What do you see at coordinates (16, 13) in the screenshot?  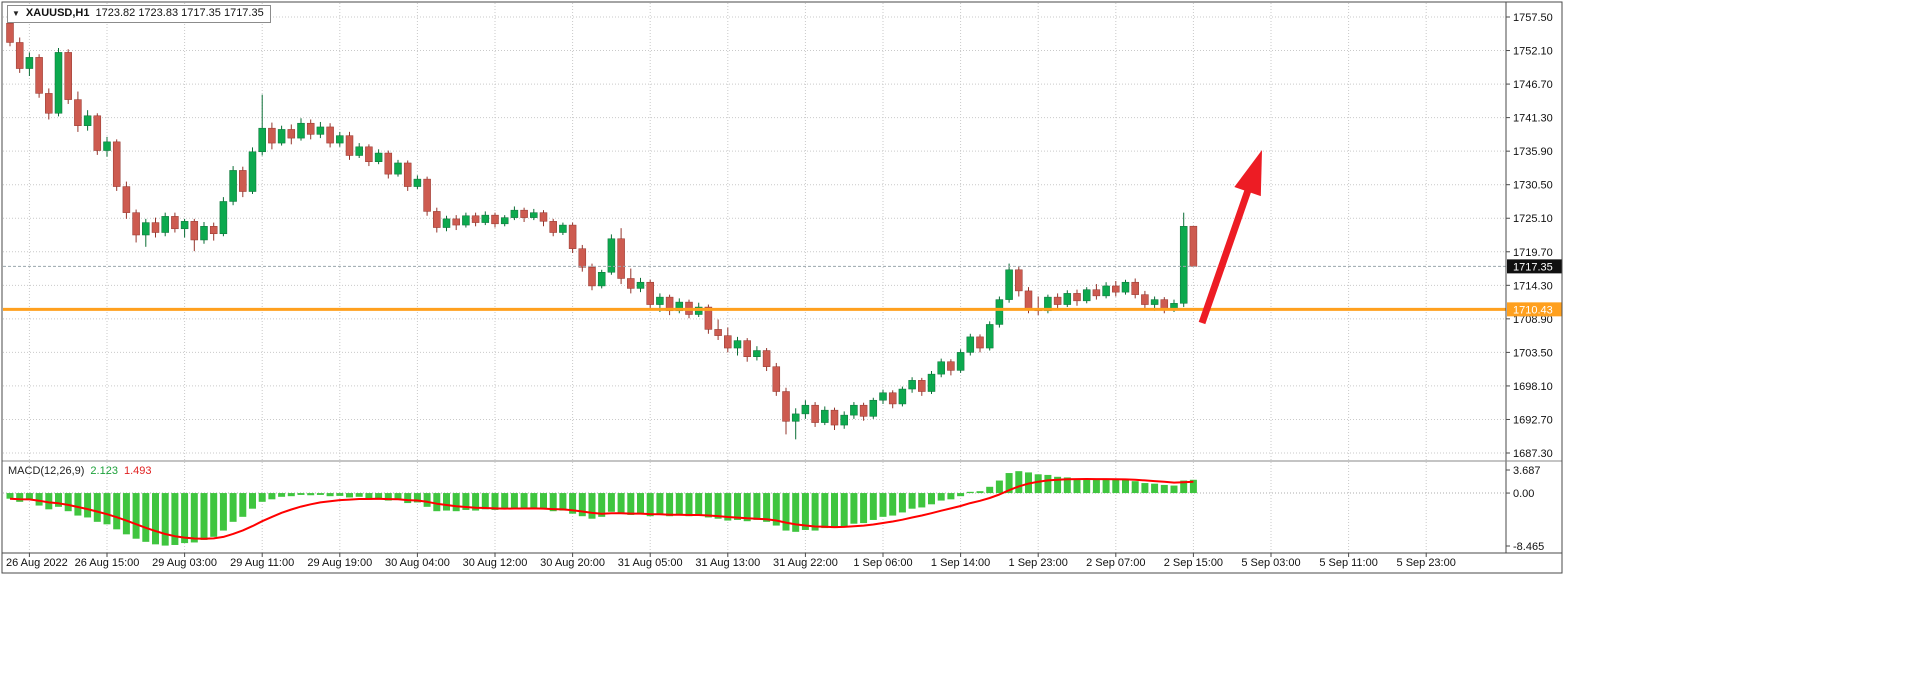 I see `chevron-down-icon: ▼` at bounding box center [16, 13].